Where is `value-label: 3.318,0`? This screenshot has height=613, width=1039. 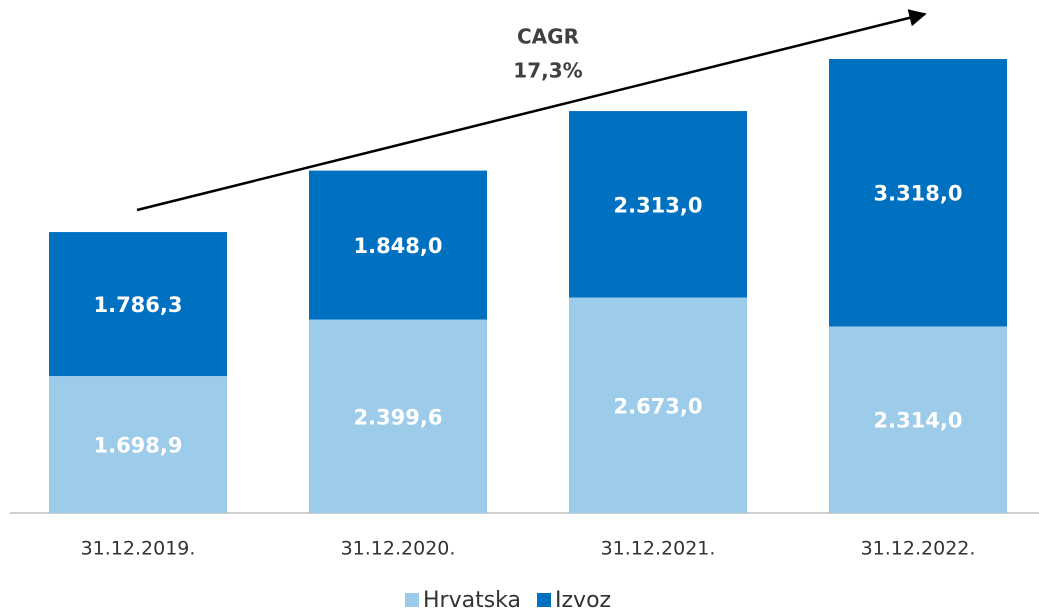 value-label: 3.318,0 is located at coordinates (917, 194).